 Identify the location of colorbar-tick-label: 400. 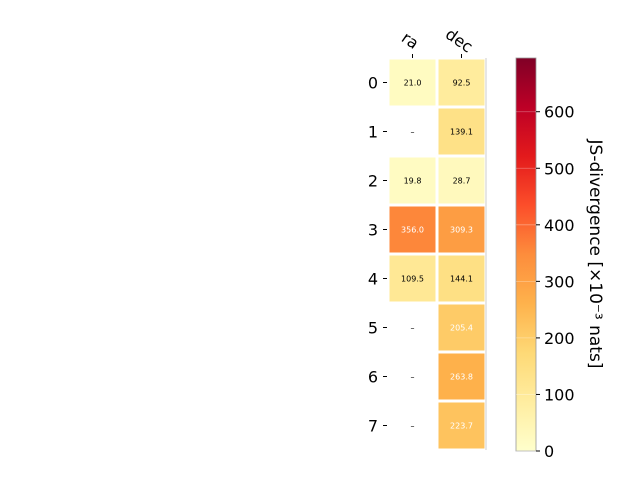
(559, 225).